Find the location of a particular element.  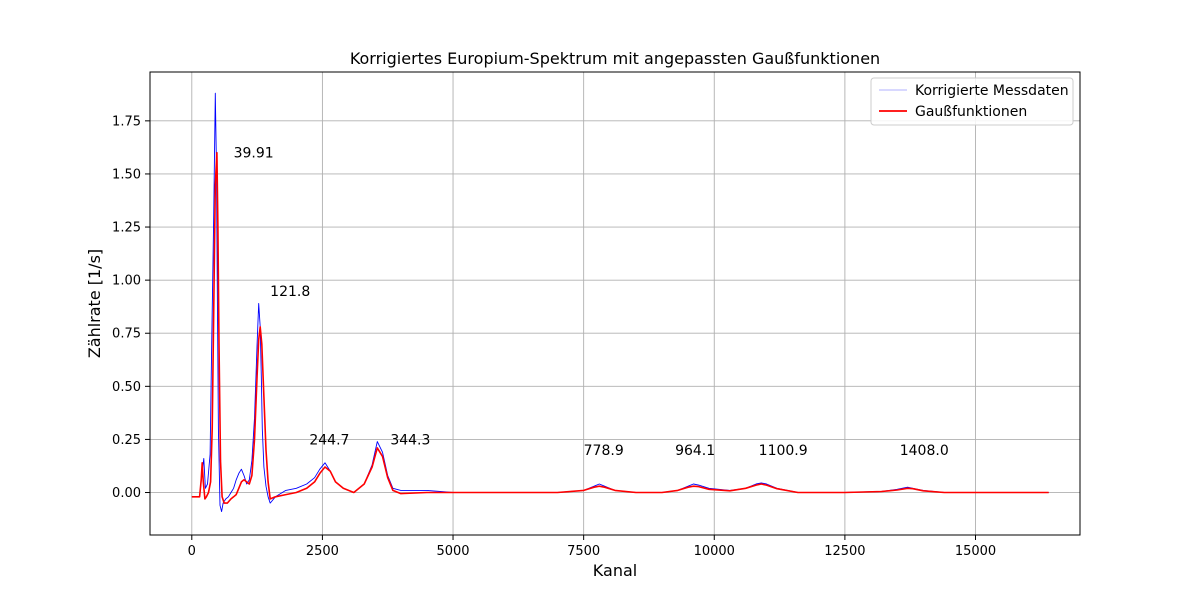

x-tick-label: 5000 is located at coordinates (452, 551).